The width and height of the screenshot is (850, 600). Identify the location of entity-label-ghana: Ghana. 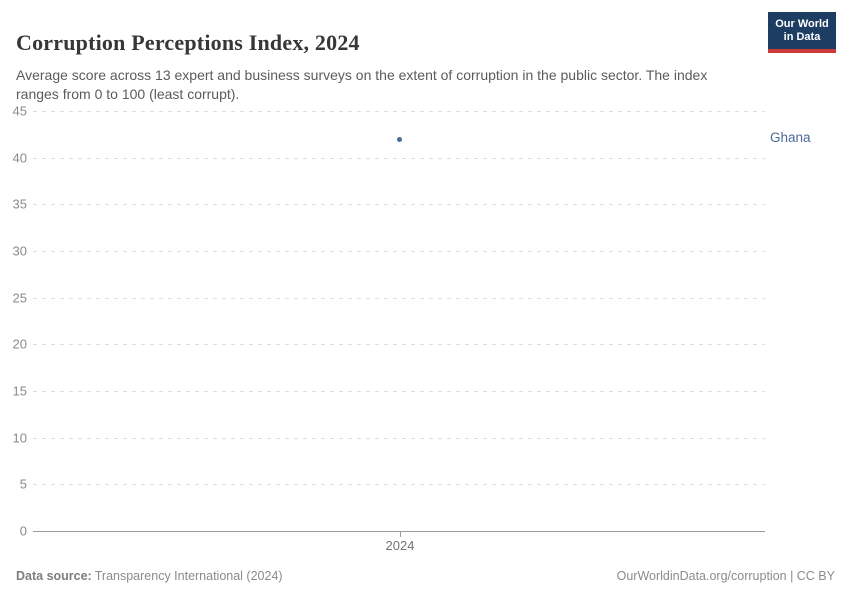
(790, 137).